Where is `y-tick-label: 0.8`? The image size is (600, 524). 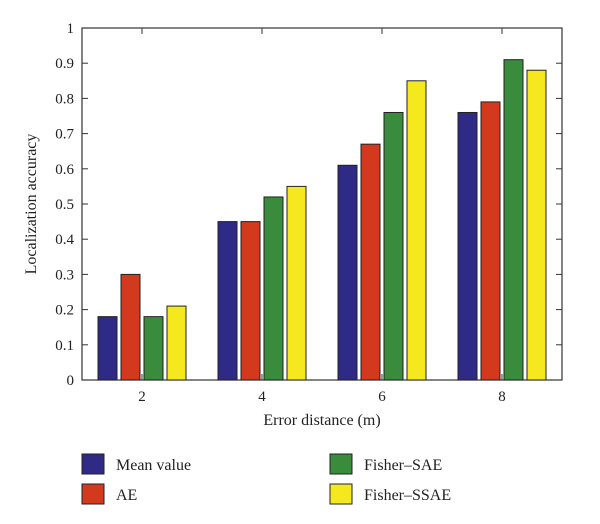
y-tick-label: 0.8 is located at coordinates (64, 99).